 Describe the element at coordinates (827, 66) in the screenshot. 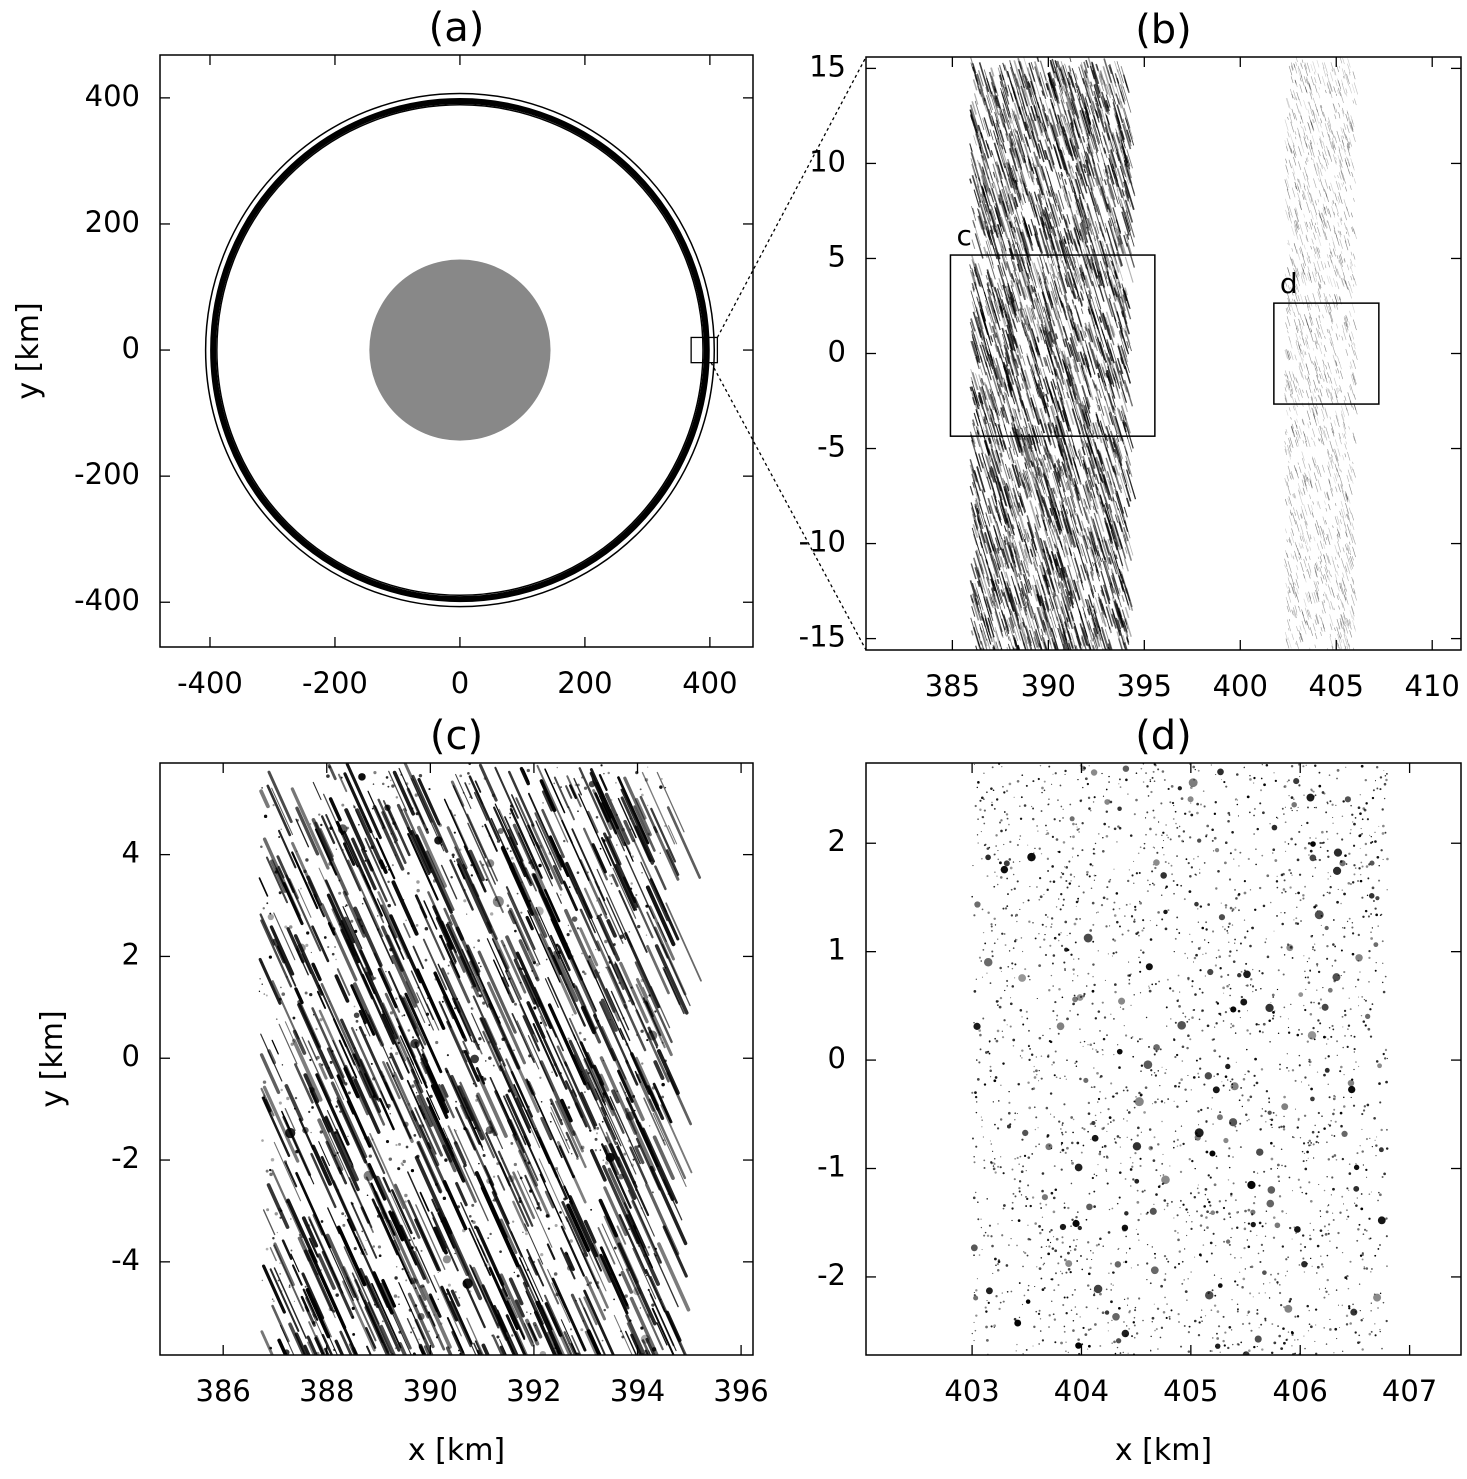

I see `y-tick-label: 15` at that location.